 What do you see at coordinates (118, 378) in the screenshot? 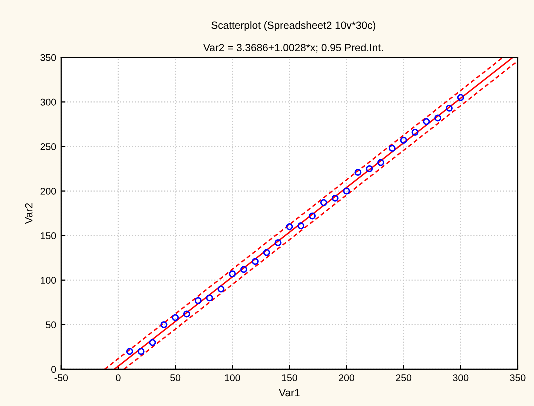
I see `x-tick-label: 0` at bounding box center [118, 378].